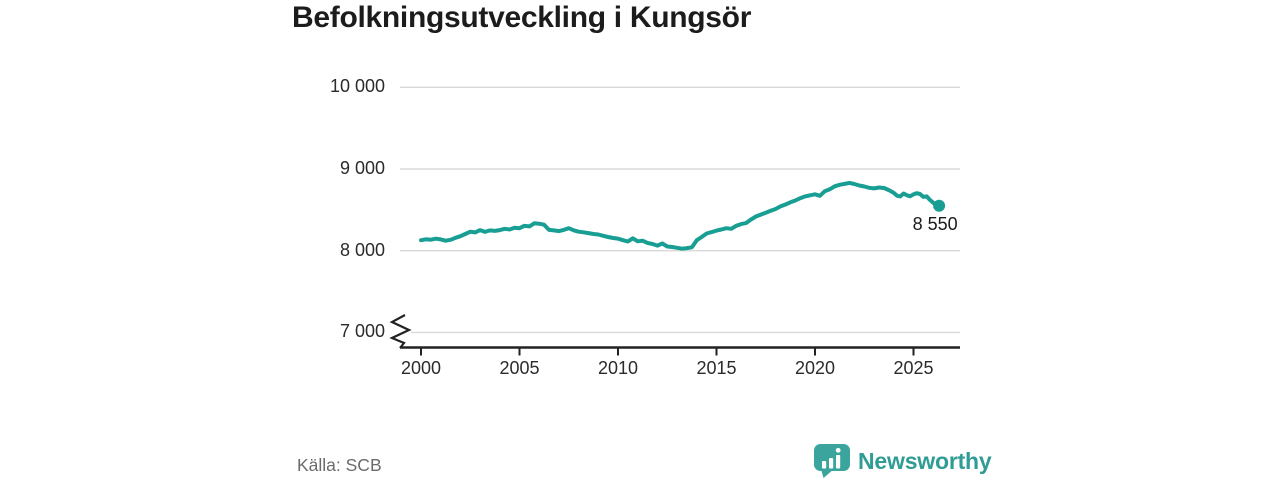  Describe the element at coordinates (357, 86) in the screenshot. I see `y-tick-label: 10 000` at that location.